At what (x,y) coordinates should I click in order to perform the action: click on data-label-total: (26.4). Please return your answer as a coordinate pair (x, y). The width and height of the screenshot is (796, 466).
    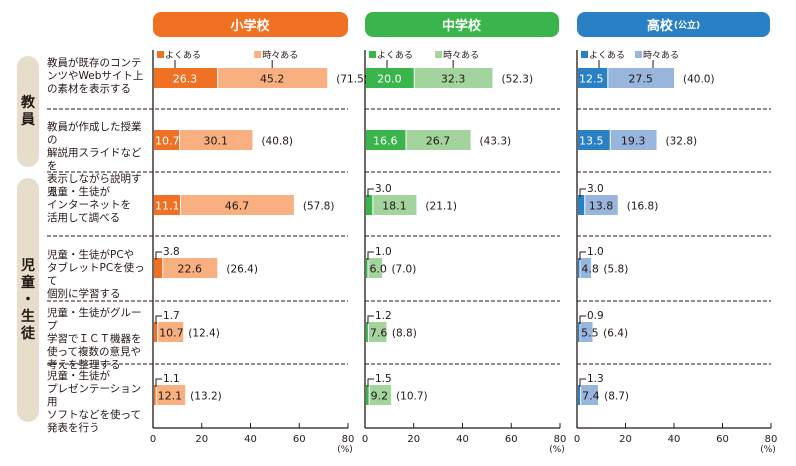
    Looking at the image, I should click on (242, 270).